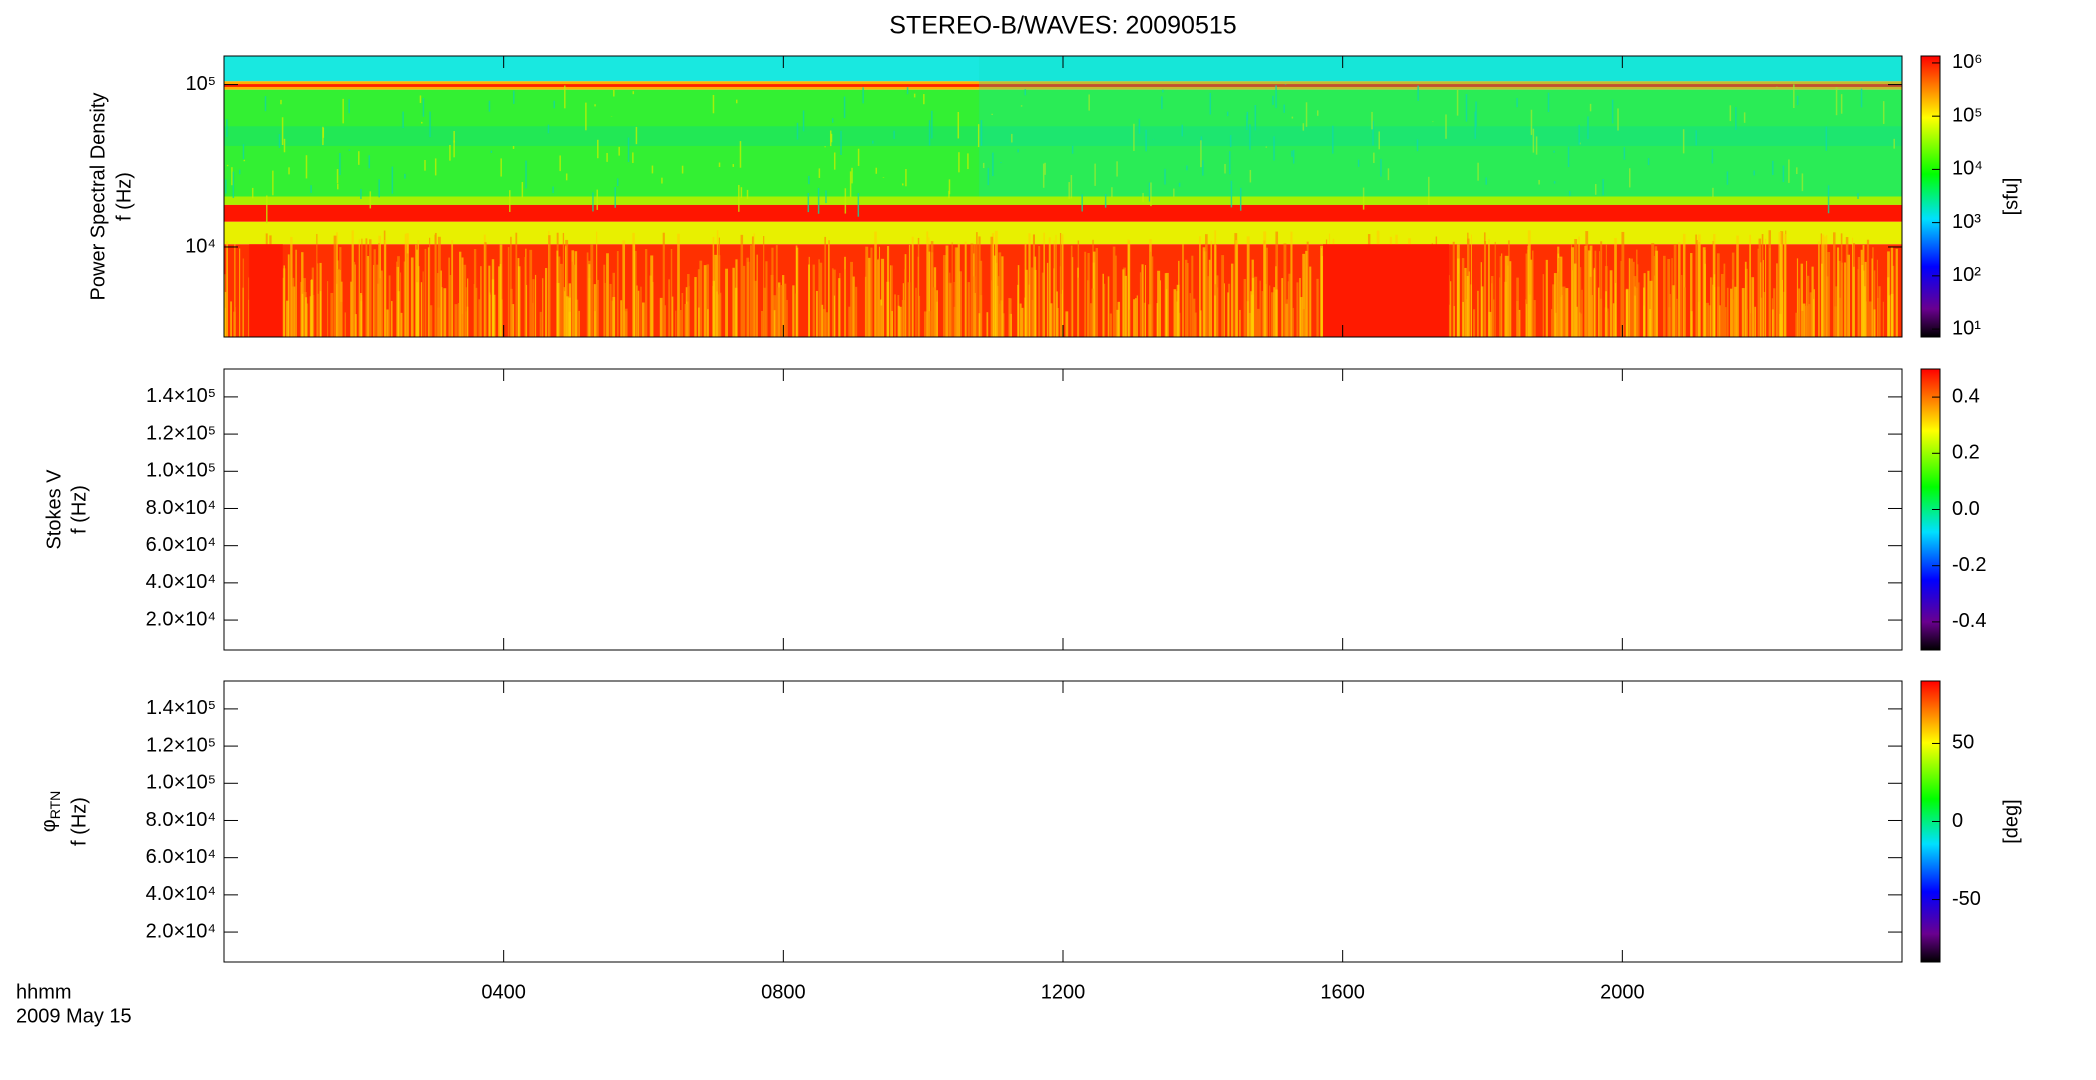  Describe the element at coordinates (1969, 565) in the screenshot. I see `colorbar-tick-label: -0.2` at that location.